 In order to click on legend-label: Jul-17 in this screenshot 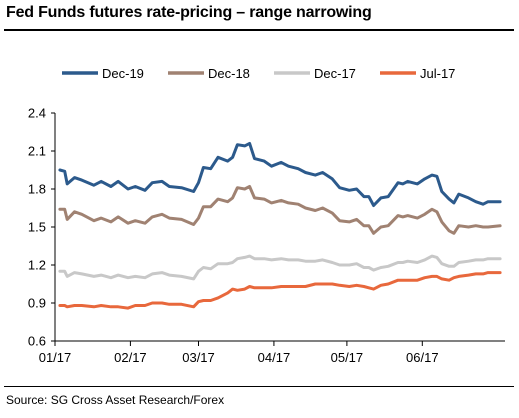, I will do `click(437, 73)`.